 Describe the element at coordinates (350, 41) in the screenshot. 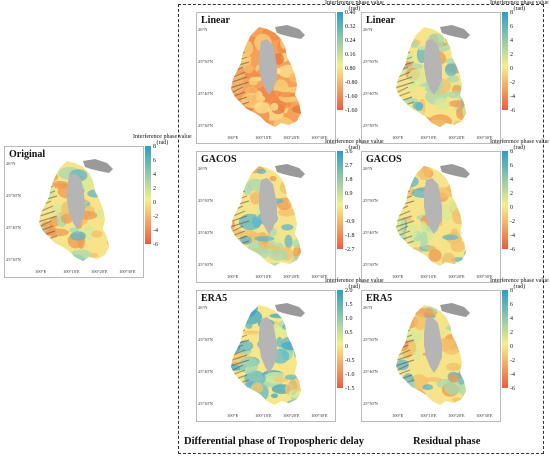

I see `colorbar-tick: 0.24` at that location.